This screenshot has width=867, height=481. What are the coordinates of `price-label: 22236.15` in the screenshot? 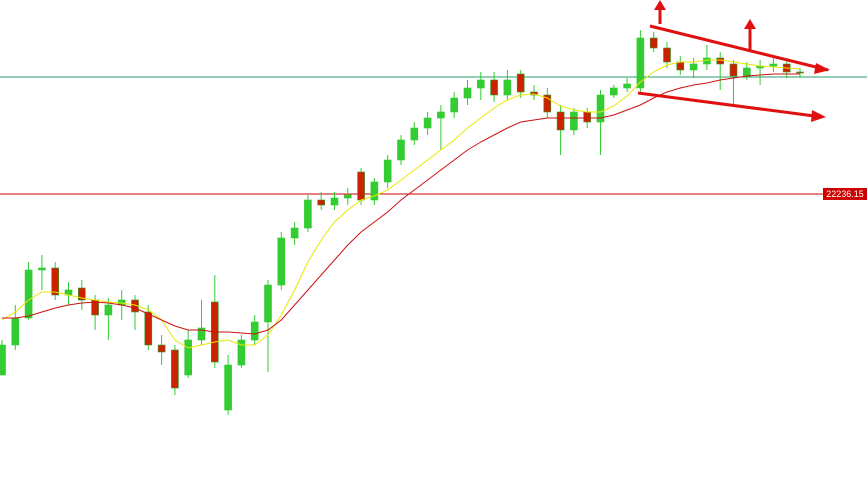 It's located at (845, 194).